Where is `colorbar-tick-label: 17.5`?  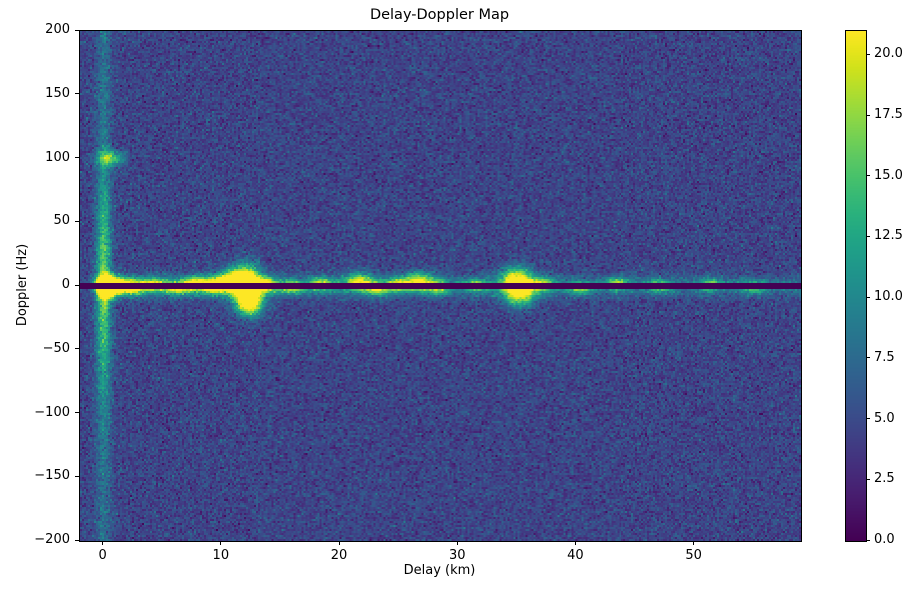
colorbar-tick-label: 17.5 is located at coordinates (888, 114).